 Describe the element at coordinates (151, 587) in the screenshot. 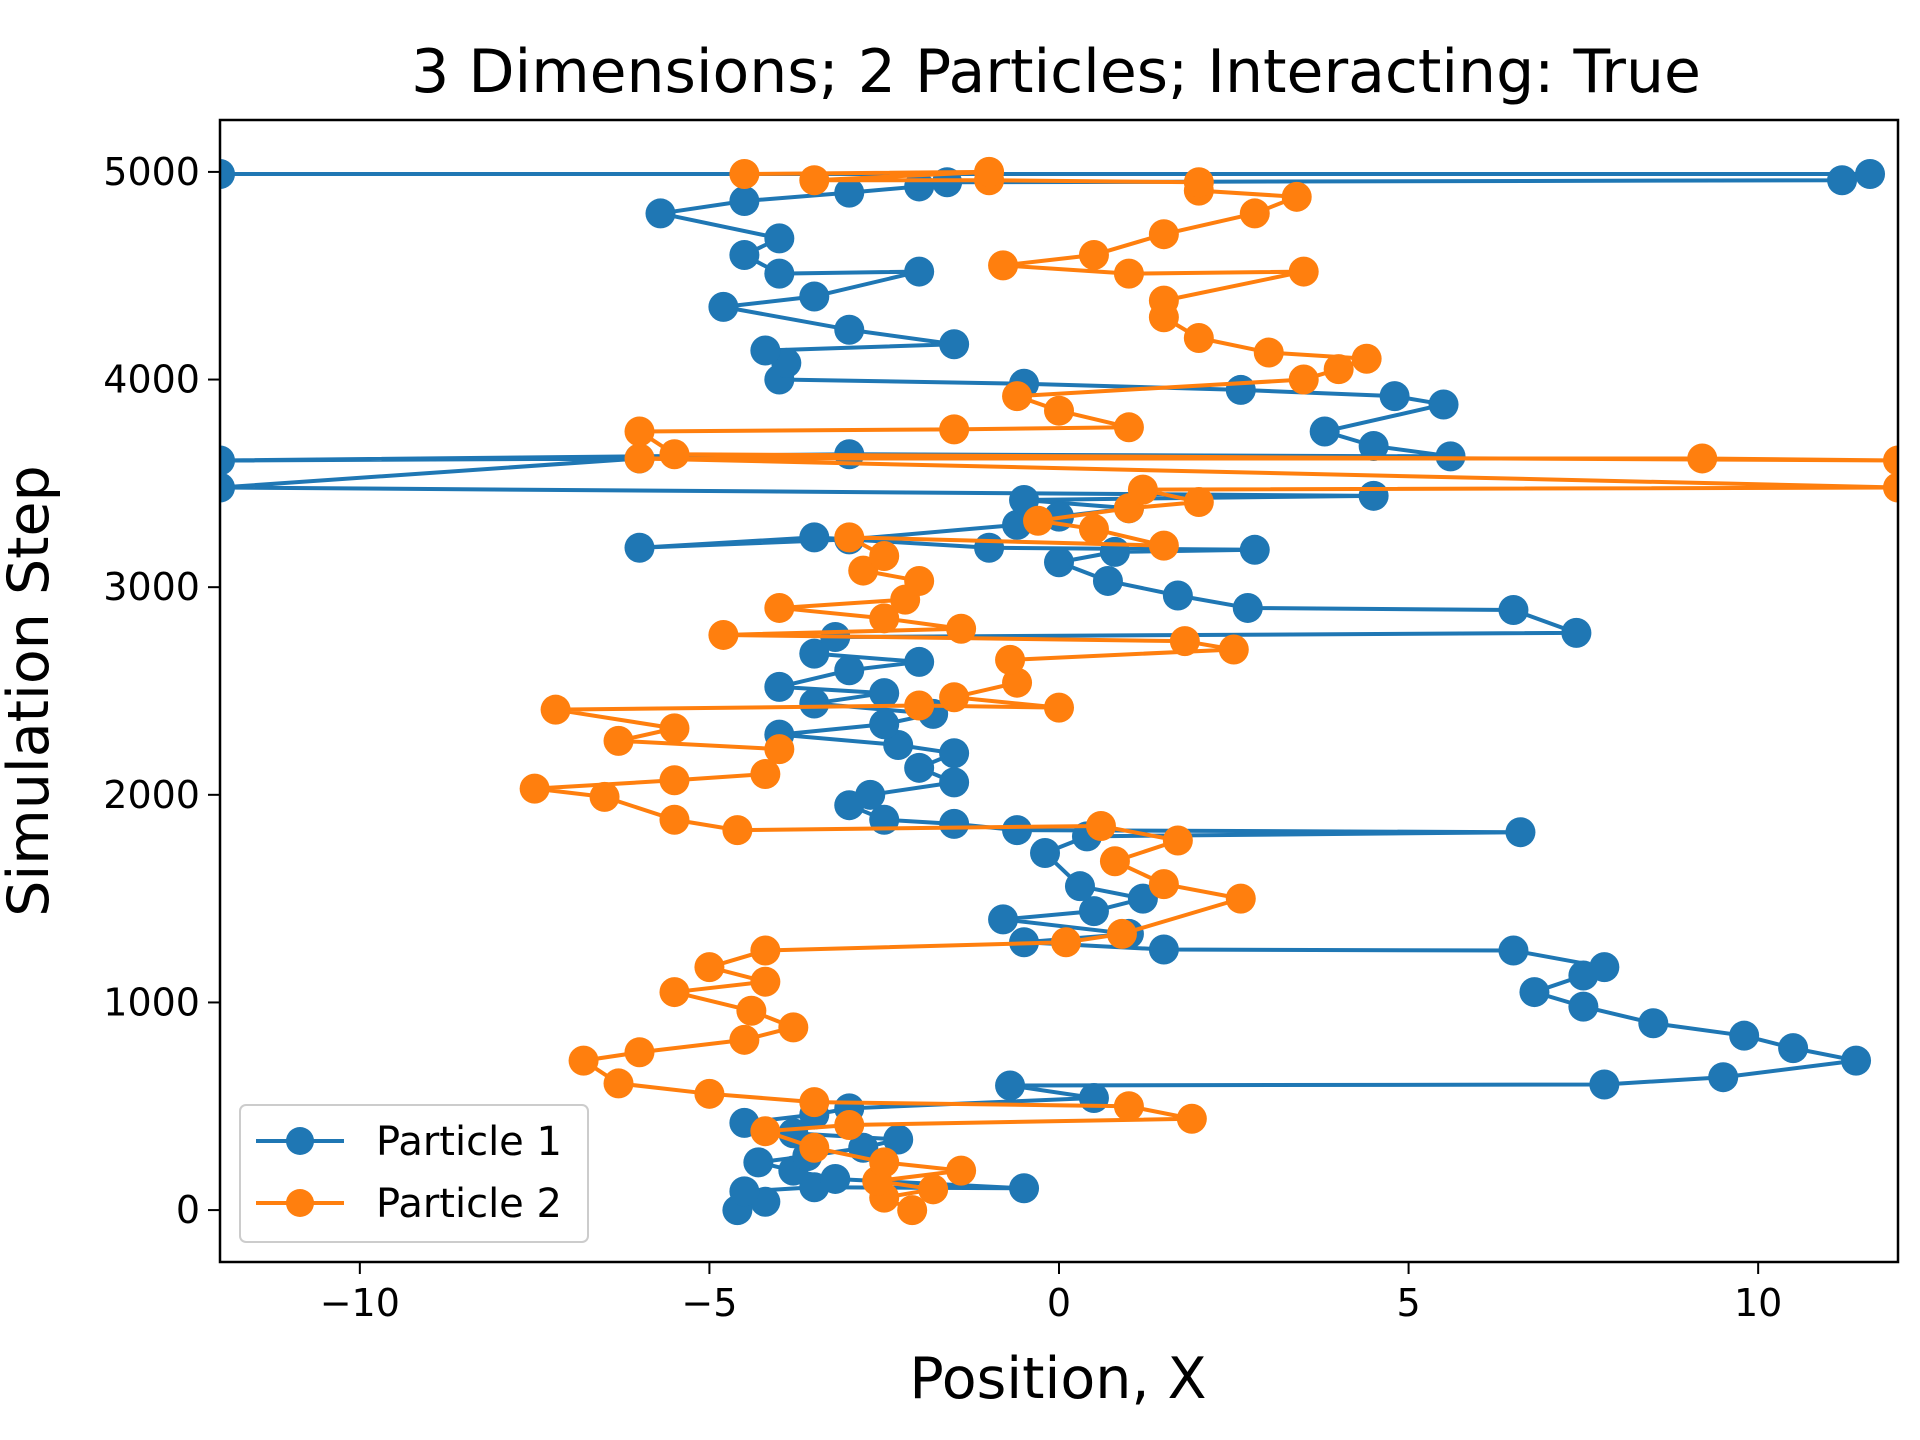

I see `y-tick-label: 3000` at that location.